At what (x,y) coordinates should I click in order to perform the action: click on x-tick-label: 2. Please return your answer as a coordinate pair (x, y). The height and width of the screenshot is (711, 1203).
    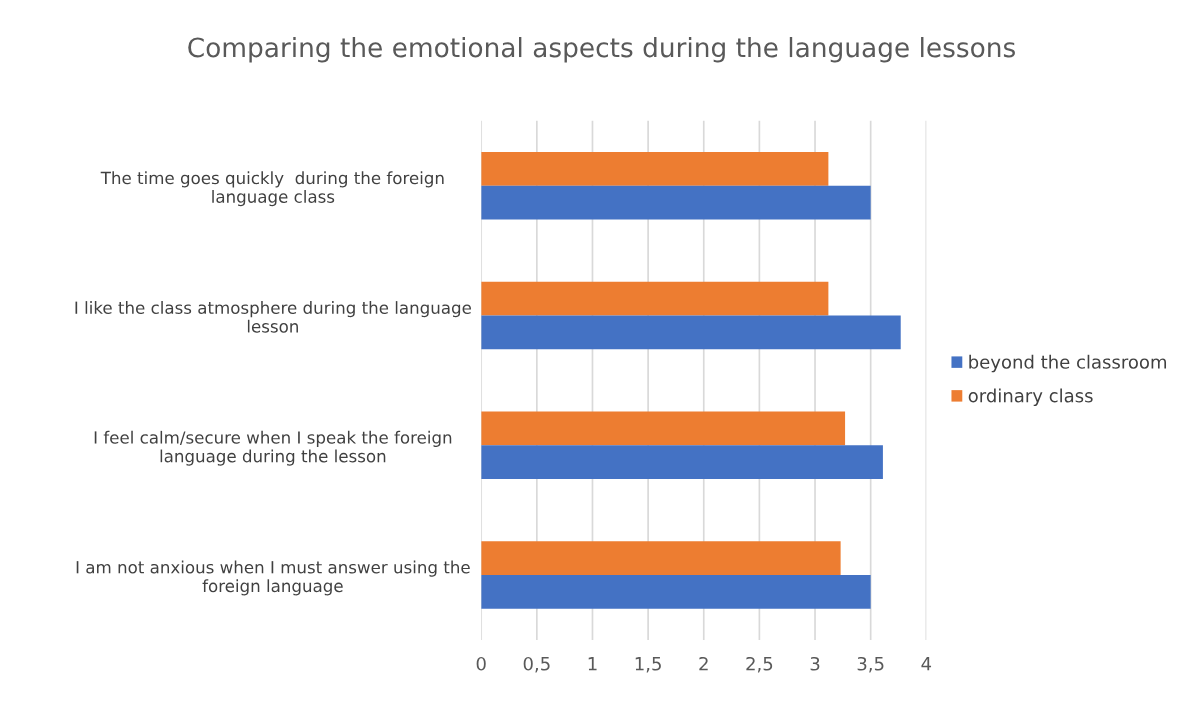
    Looking at the image, I should click on (703, 663).